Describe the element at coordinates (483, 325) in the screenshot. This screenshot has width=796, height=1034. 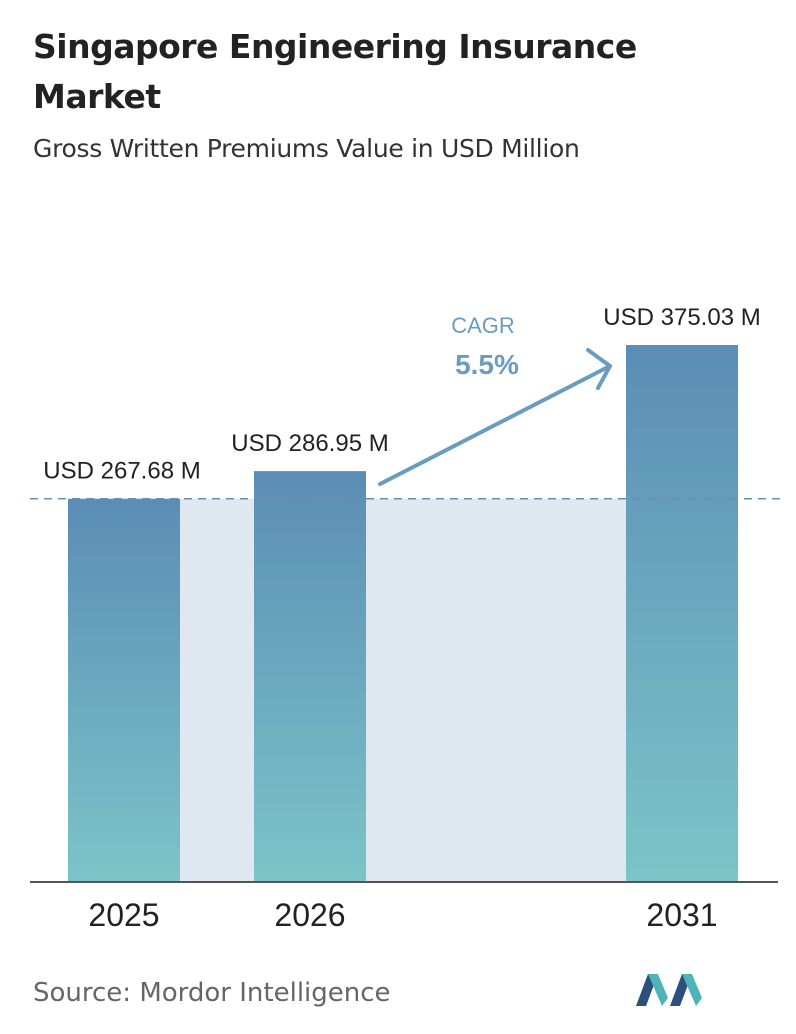
I see `cagr-label: CAGR` at that location.